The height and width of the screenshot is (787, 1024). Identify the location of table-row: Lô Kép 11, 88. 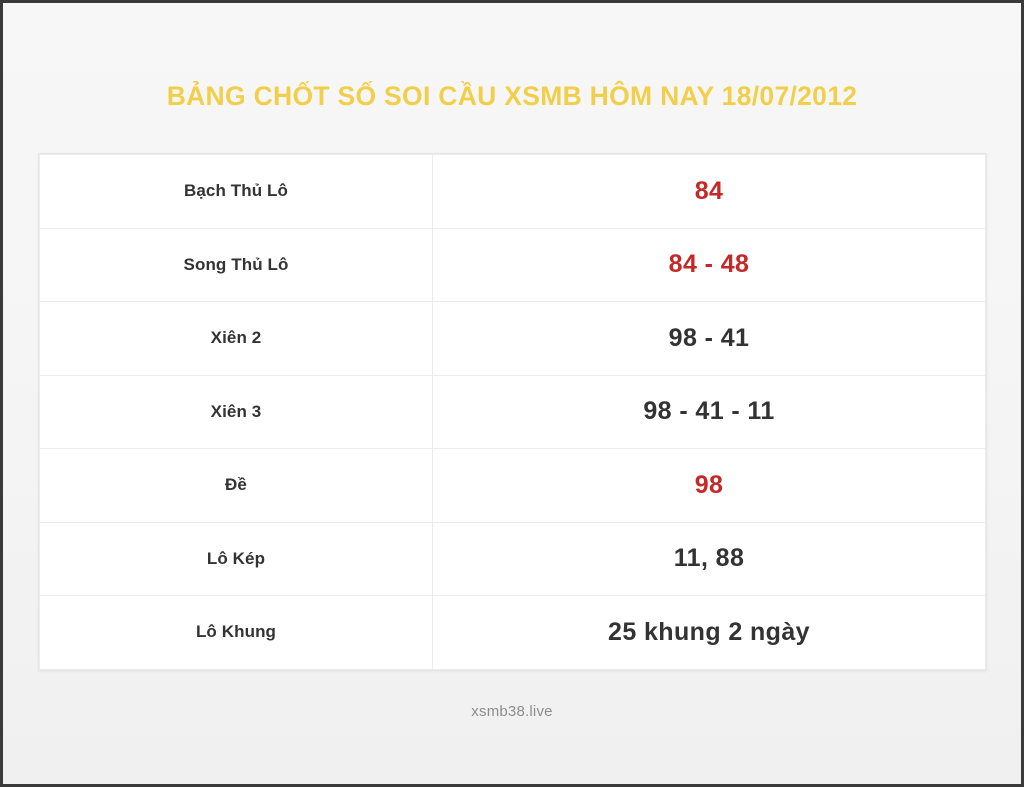
(512, 558).